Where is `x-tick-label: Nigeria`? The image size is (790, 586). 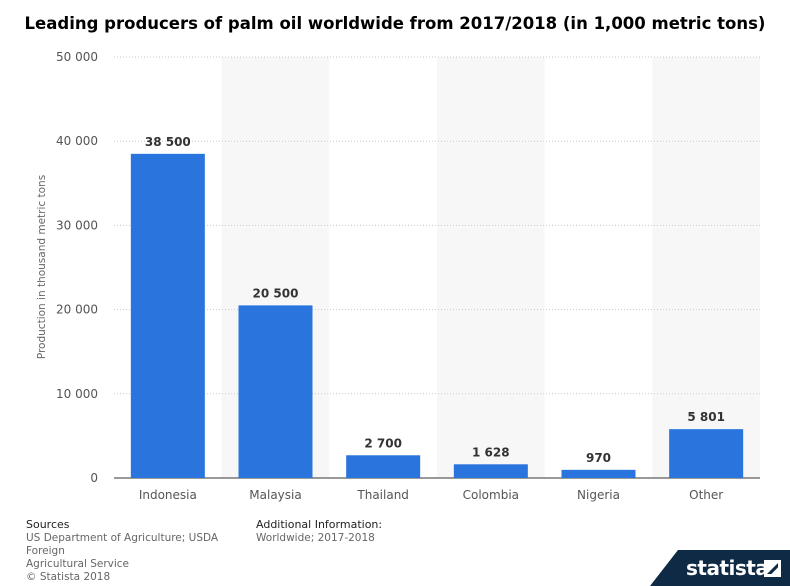
x-tick-label: Nigeria is located at coordinates (598, 495).